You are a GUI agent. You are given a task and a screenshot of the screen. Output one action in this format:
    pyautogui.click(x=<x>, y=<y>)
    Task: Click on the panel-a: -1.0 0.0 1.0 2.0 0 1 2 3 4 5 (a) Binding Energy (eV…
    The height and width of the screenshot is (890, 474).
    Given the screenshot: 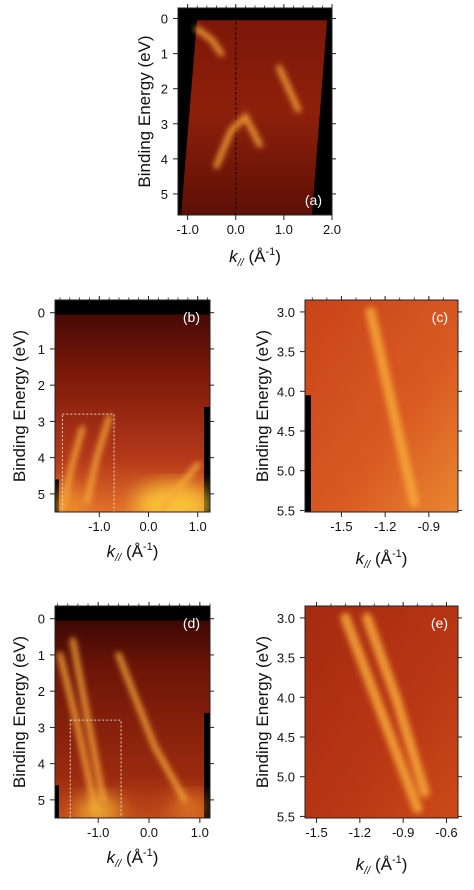 What is the action you would take?
    pyautogui.click(x=238, y=136)
    